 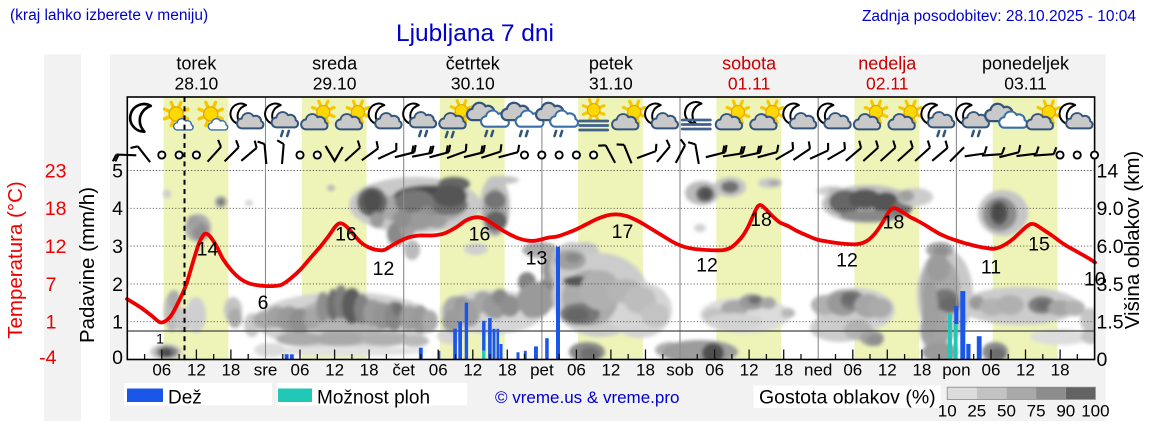 I want to click on svg-text: 6.0, so click(x=1110, y=247).